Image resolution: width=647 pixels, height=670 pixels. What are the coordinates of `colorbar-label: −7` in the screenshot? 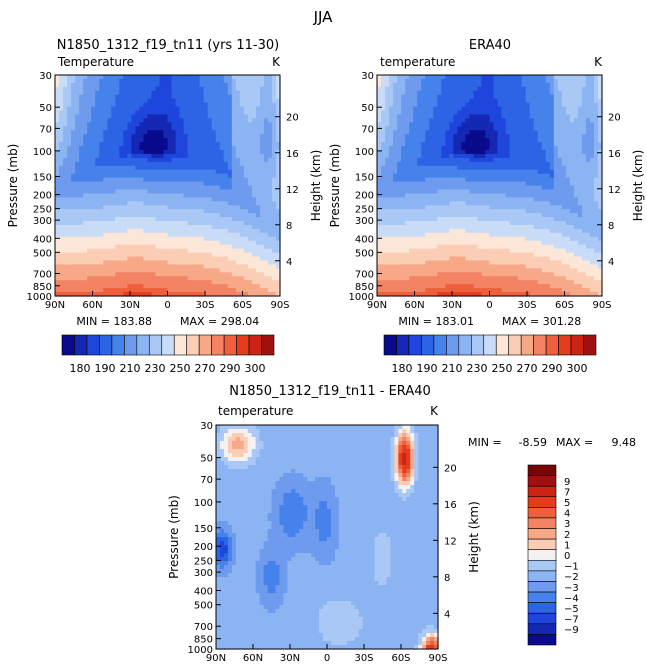 It's located at (571, 620).